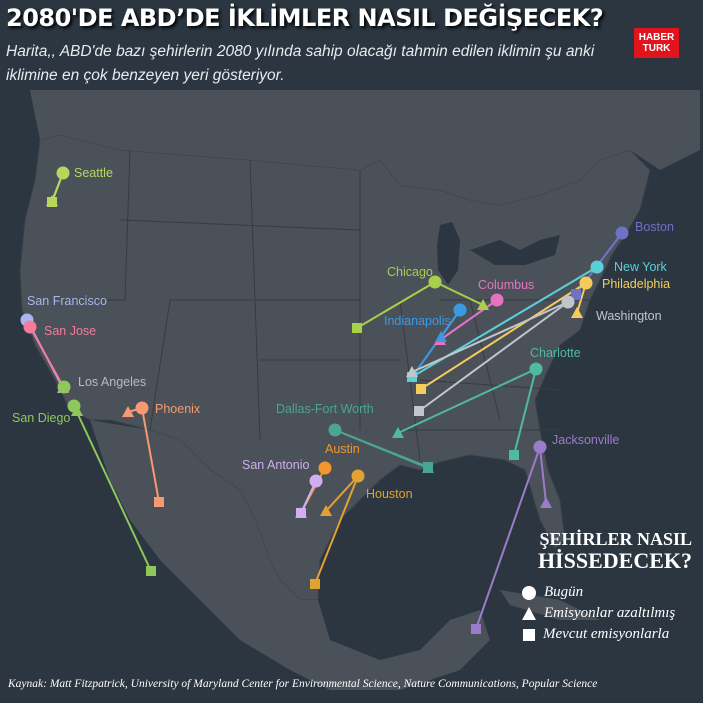 This screenshot has width=703, height=703. I want to click on city-label: San Jose, so click(70, 331).